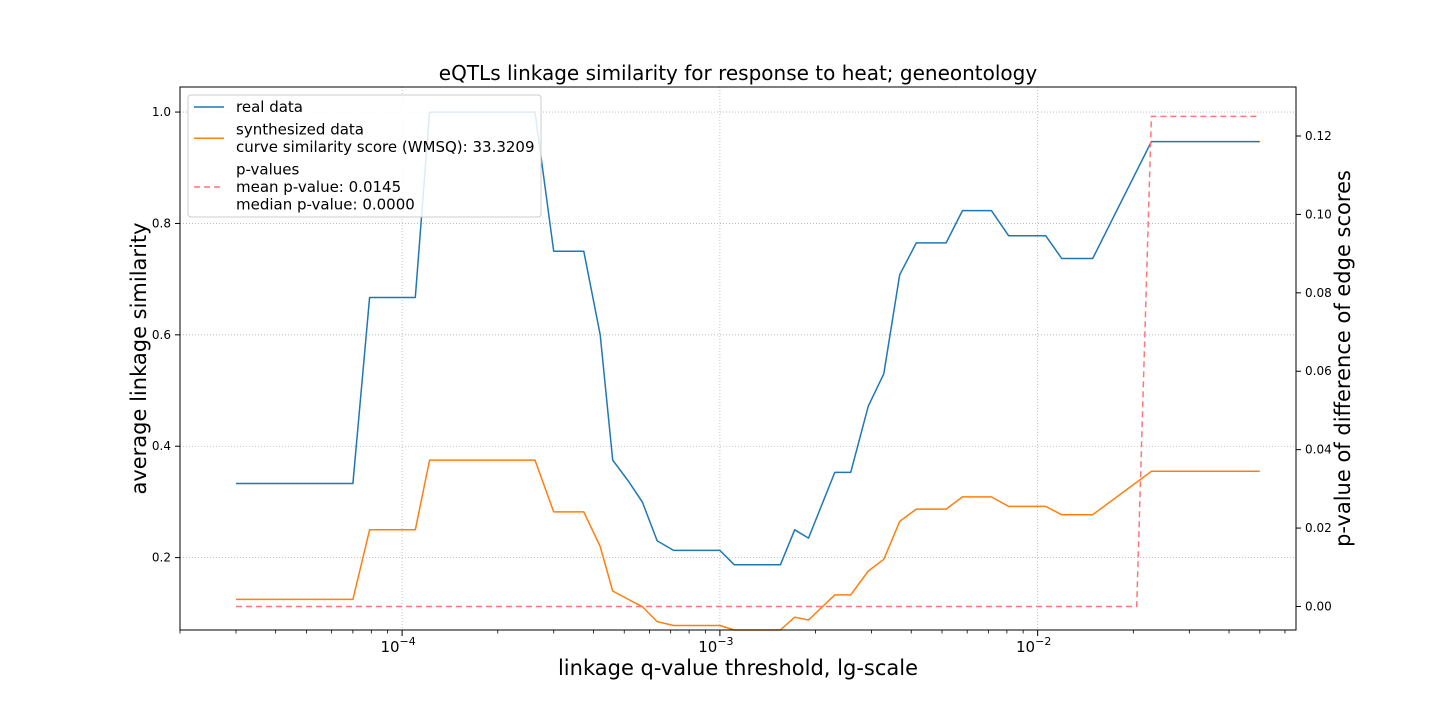 The height and width of the screenshot is (724, 1440). I want to click on y2-tick-label: 0.08, so click(1318, 293).